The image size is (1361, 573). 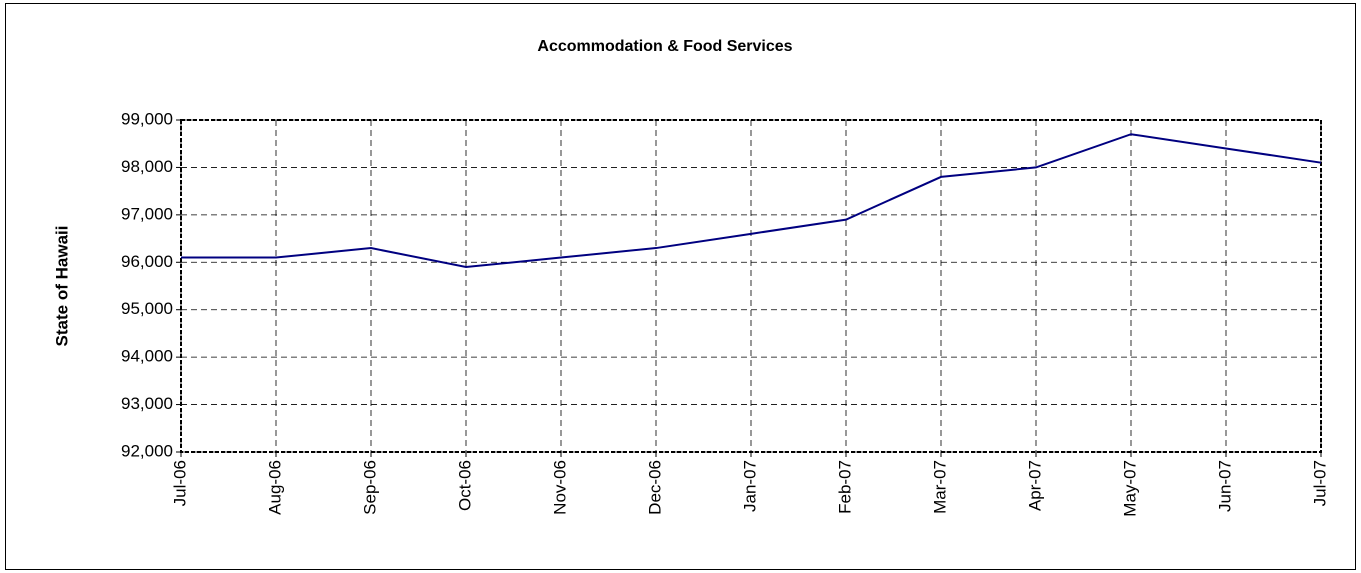 What do you see at coordinates (844, 487) in the screenshot?
I see `x-tick-label: Feb-07` at bounding box center [844, 487].